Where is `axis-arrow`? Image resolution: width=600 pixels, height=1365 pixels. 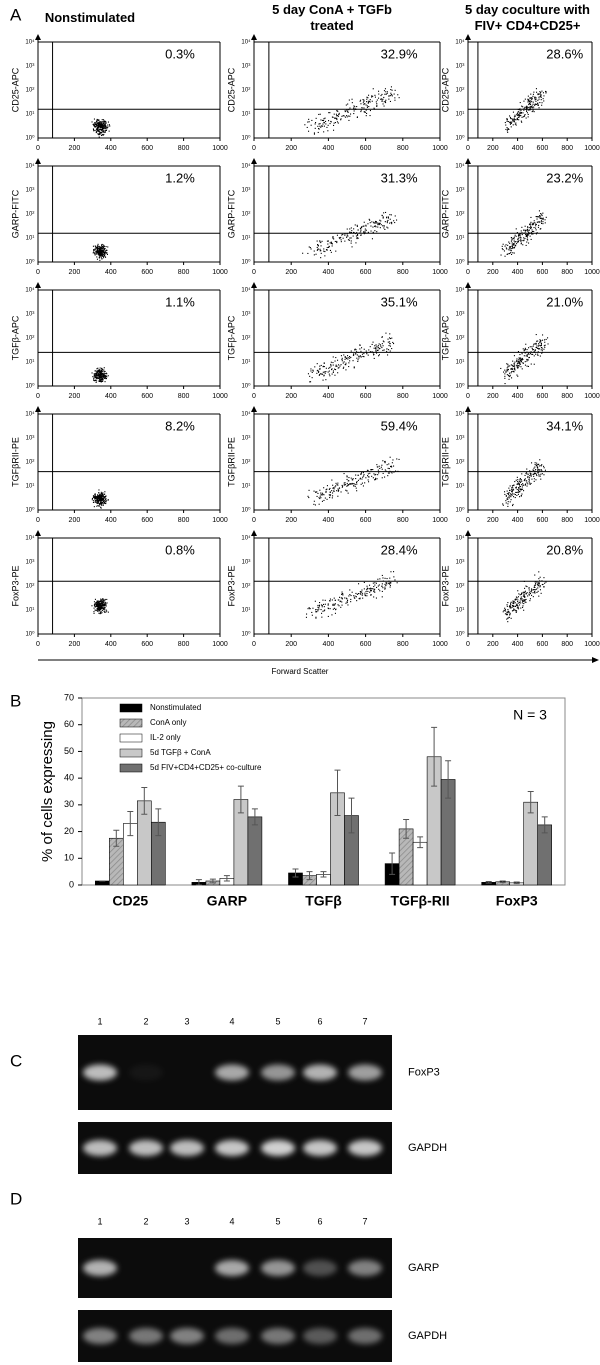 axis-arrow is located at coordinates (468, 37).